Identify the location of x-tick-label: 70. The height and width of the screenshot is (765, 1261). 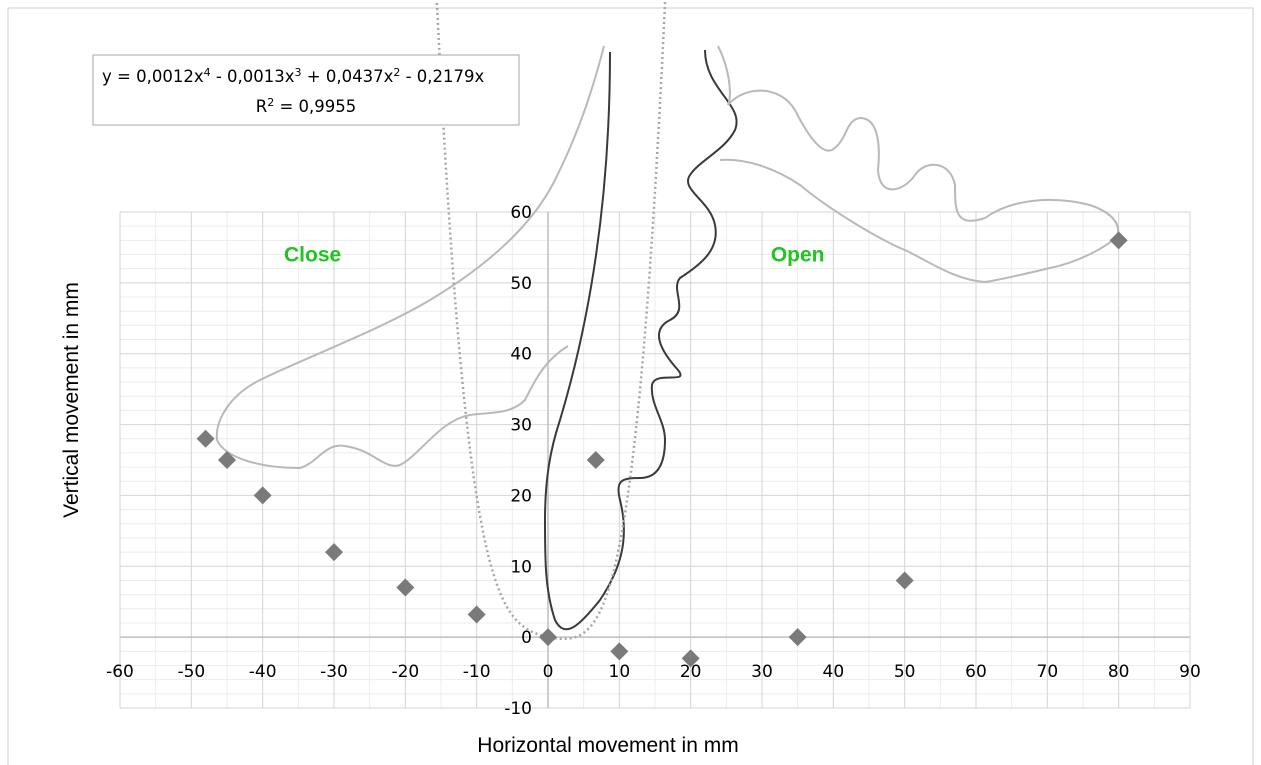
(1048, 672).